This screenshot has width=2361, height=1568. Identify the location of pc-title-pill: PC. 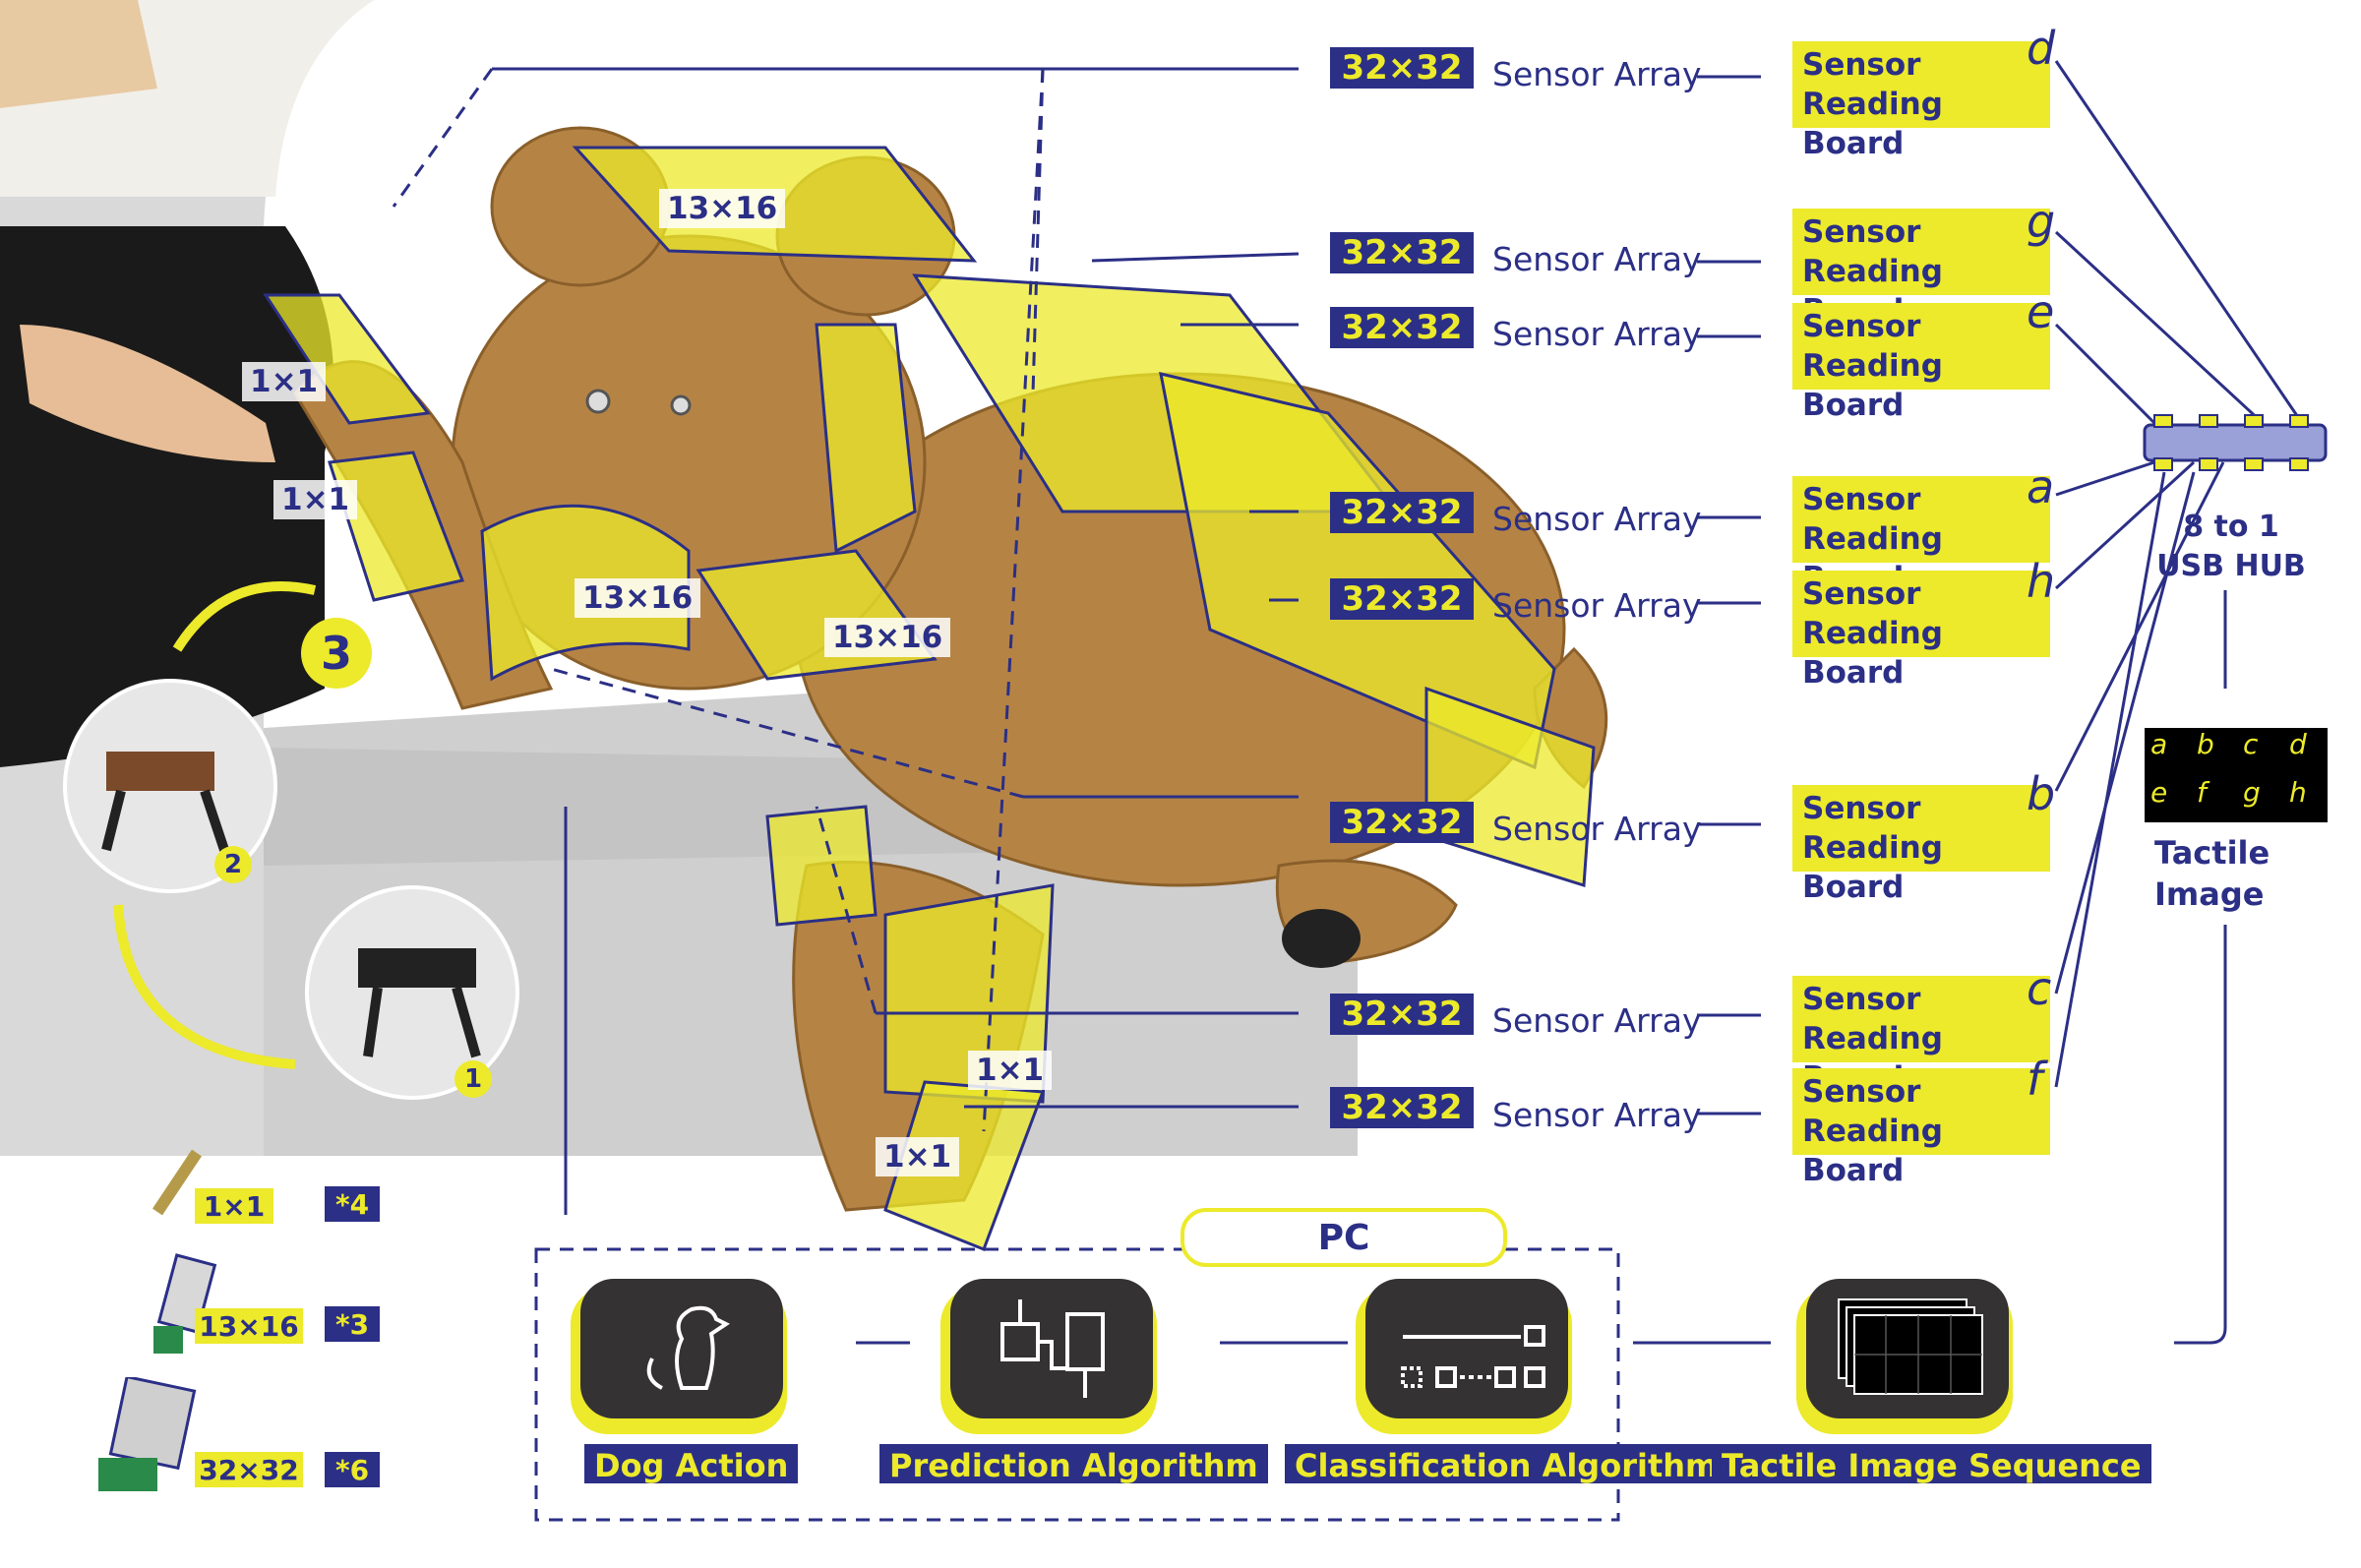
(1344, 1238).